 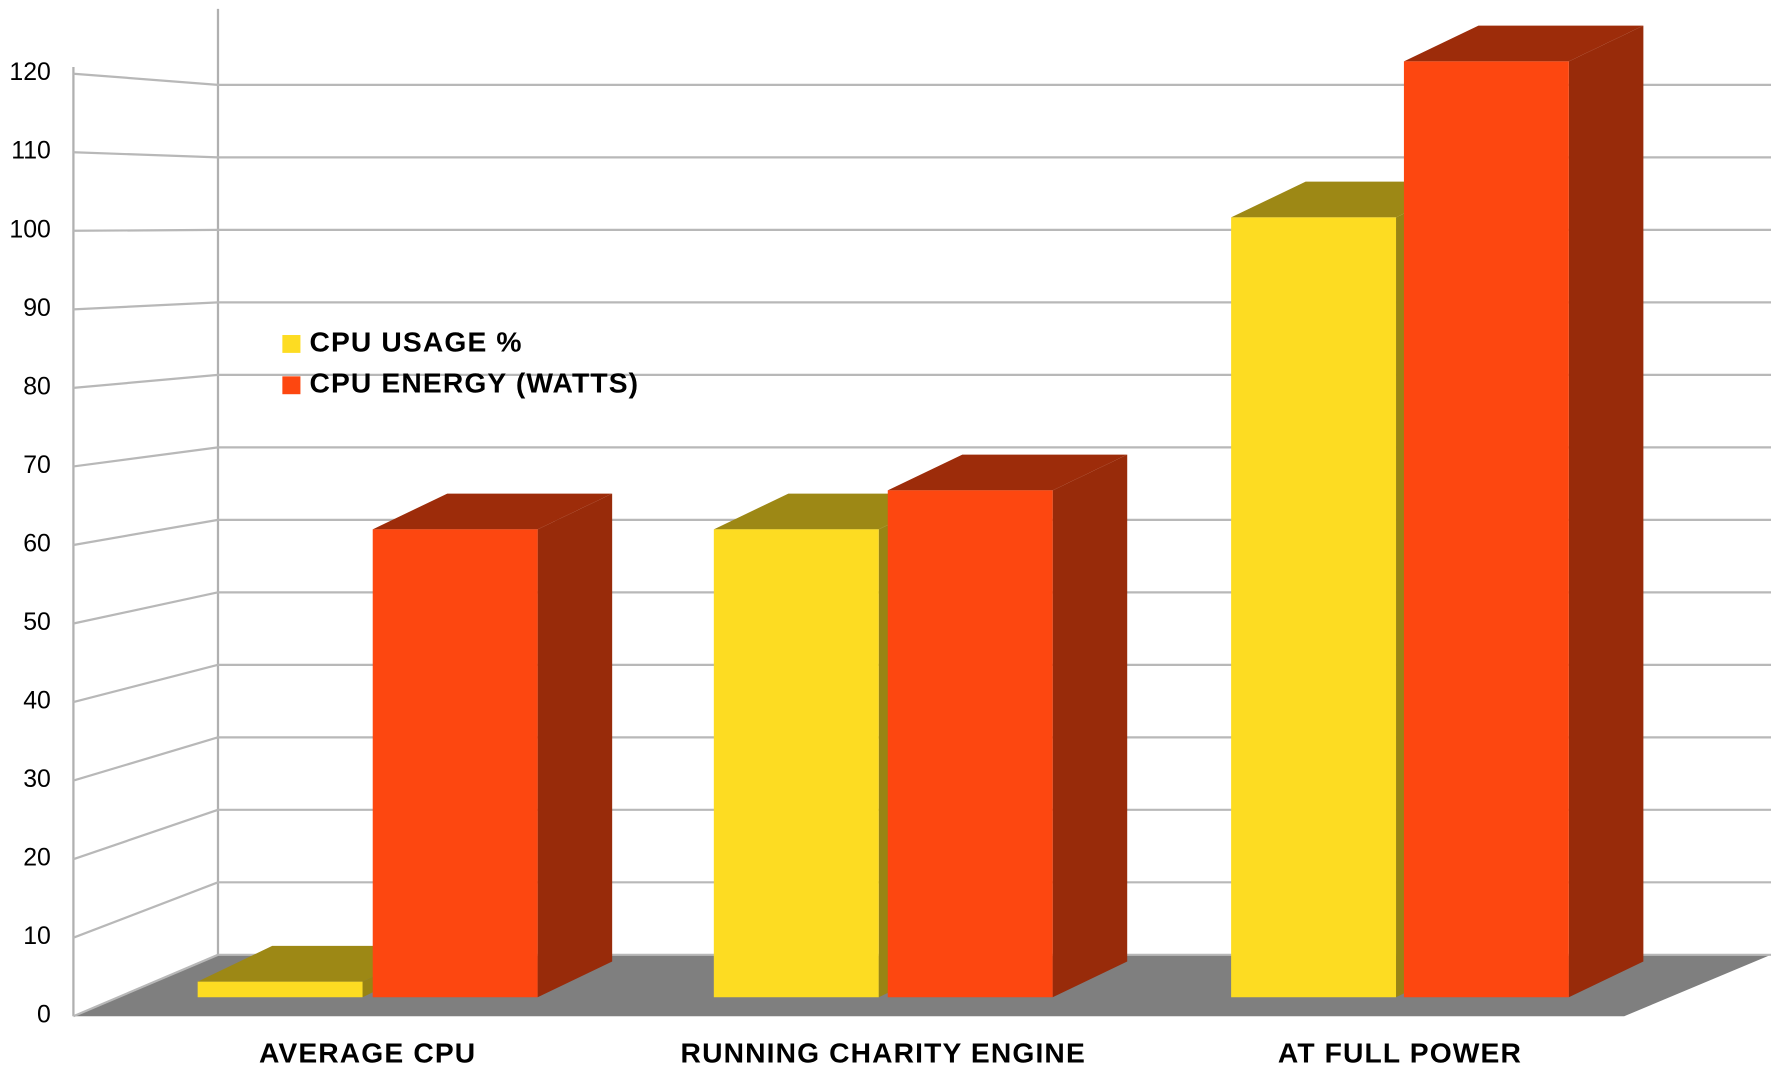 I want to click on y-tick-label: 90, so click(x=37, y=308).